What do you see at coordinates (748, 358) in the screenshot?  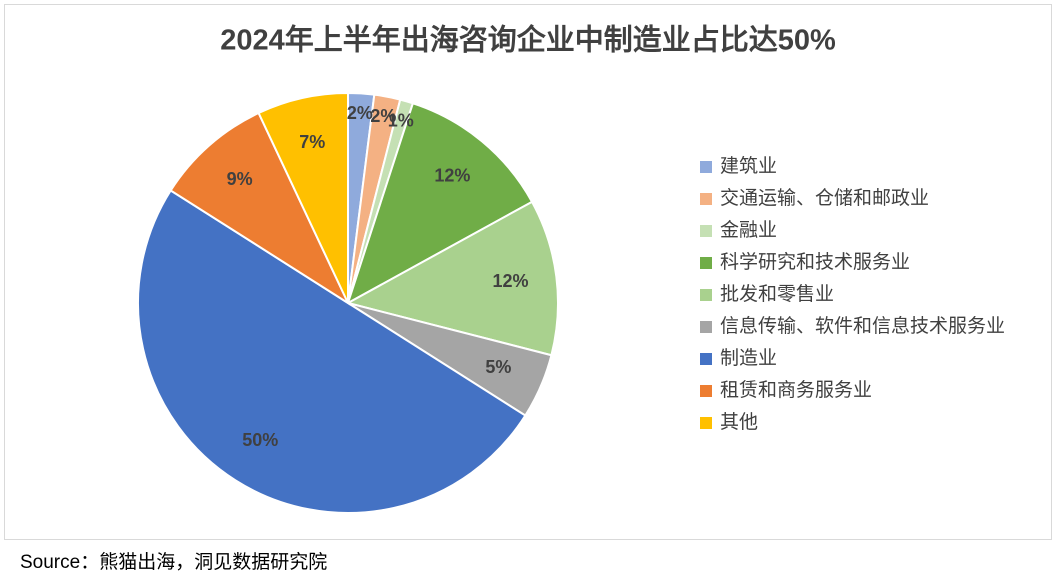 I see `legend-label: 制造业` at bounding box center [748, 358].